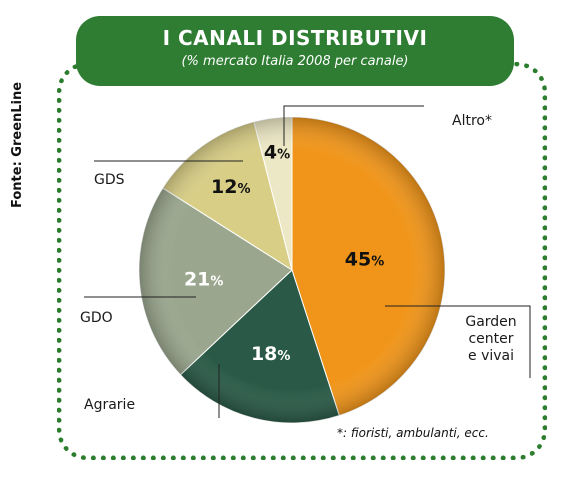 Image resolution: width=570 pixels, height=480 pixels. What do you see at coordinates (490, 339) in the screenshot?
I see `category-label-1: Garden center e vivai` at bounding box center [490, 339].